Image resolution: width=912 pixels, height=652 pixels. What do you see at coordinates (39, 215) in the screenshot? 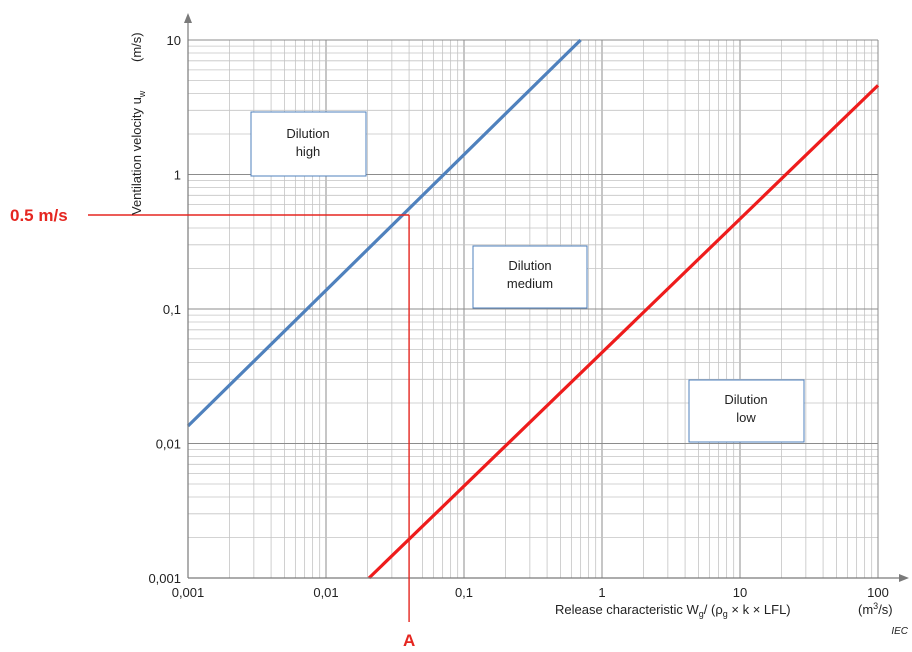
I see `velocity-label: 0.5 m/s` at bounding box center [39, 215].